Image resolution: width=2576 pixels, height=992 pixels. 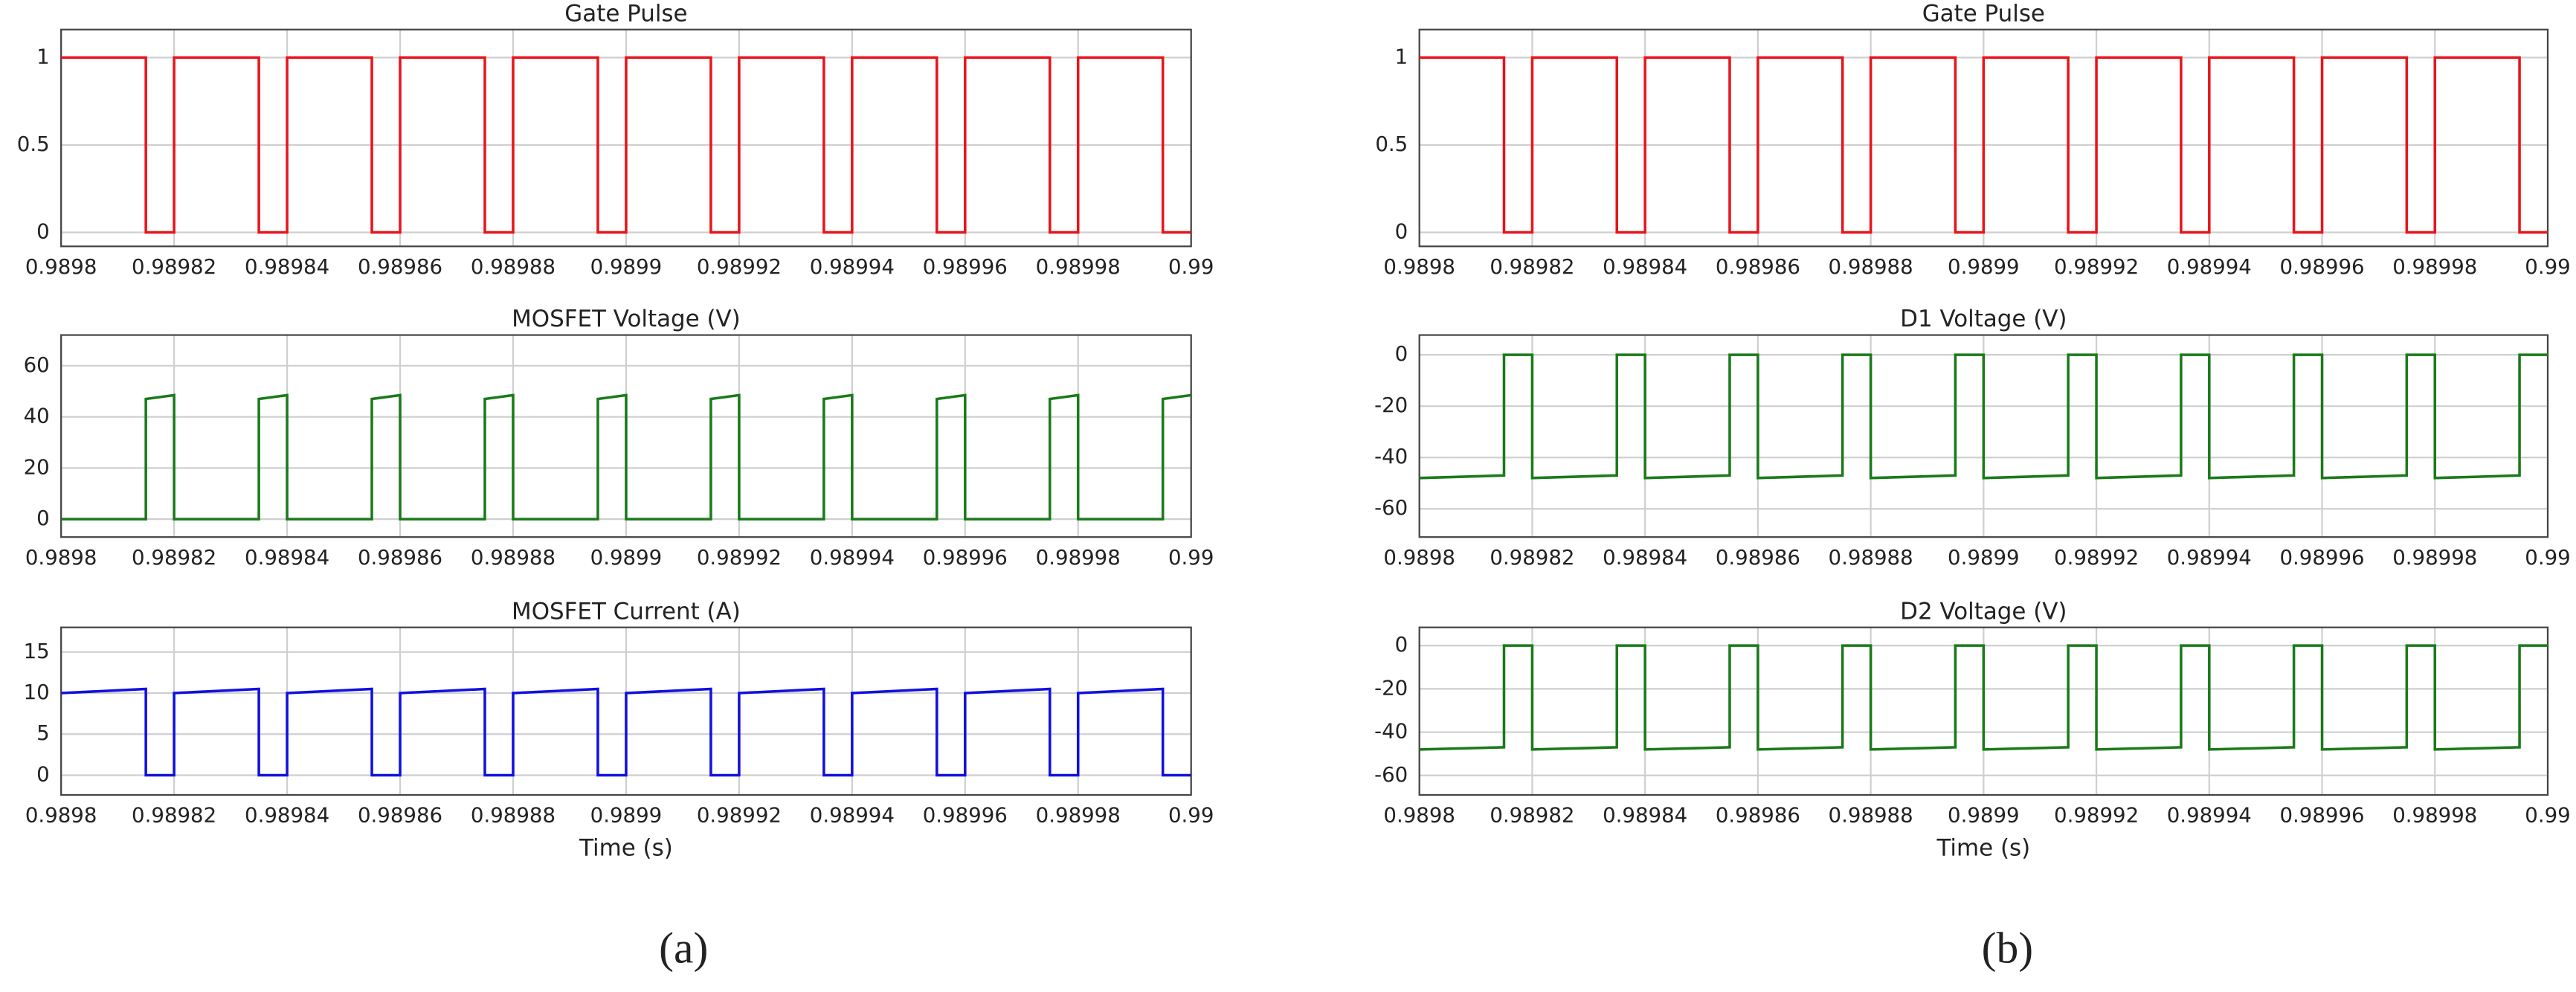 What do you see at coordinates (37, 692) in the screenshot?
I see `y-tick-label: 10` at bounding box center [37, 692].